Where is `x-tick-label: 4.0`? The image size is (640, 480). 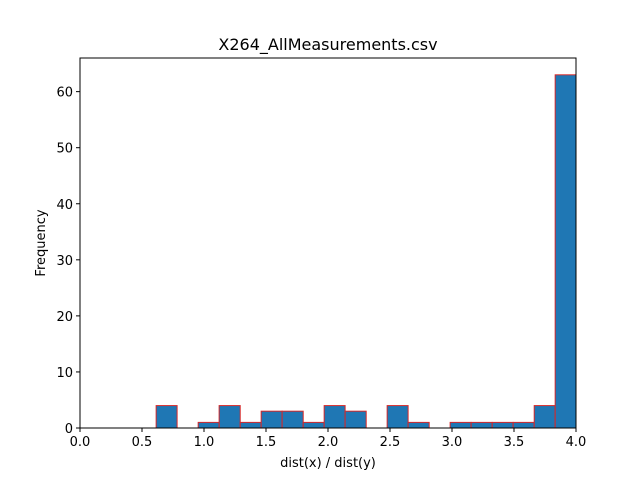
x-tick-label: 4.0 is located at coordinates (576, 442).